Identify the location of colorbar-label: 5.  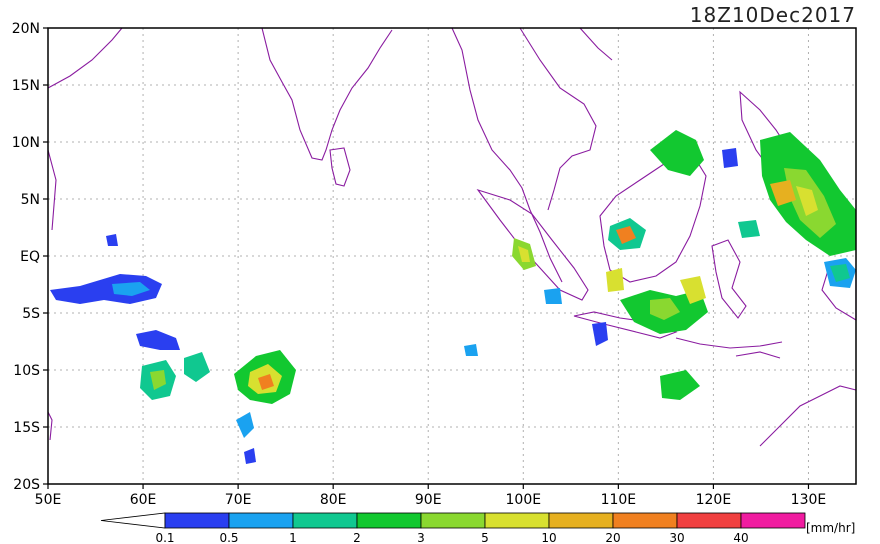
(485, 537).